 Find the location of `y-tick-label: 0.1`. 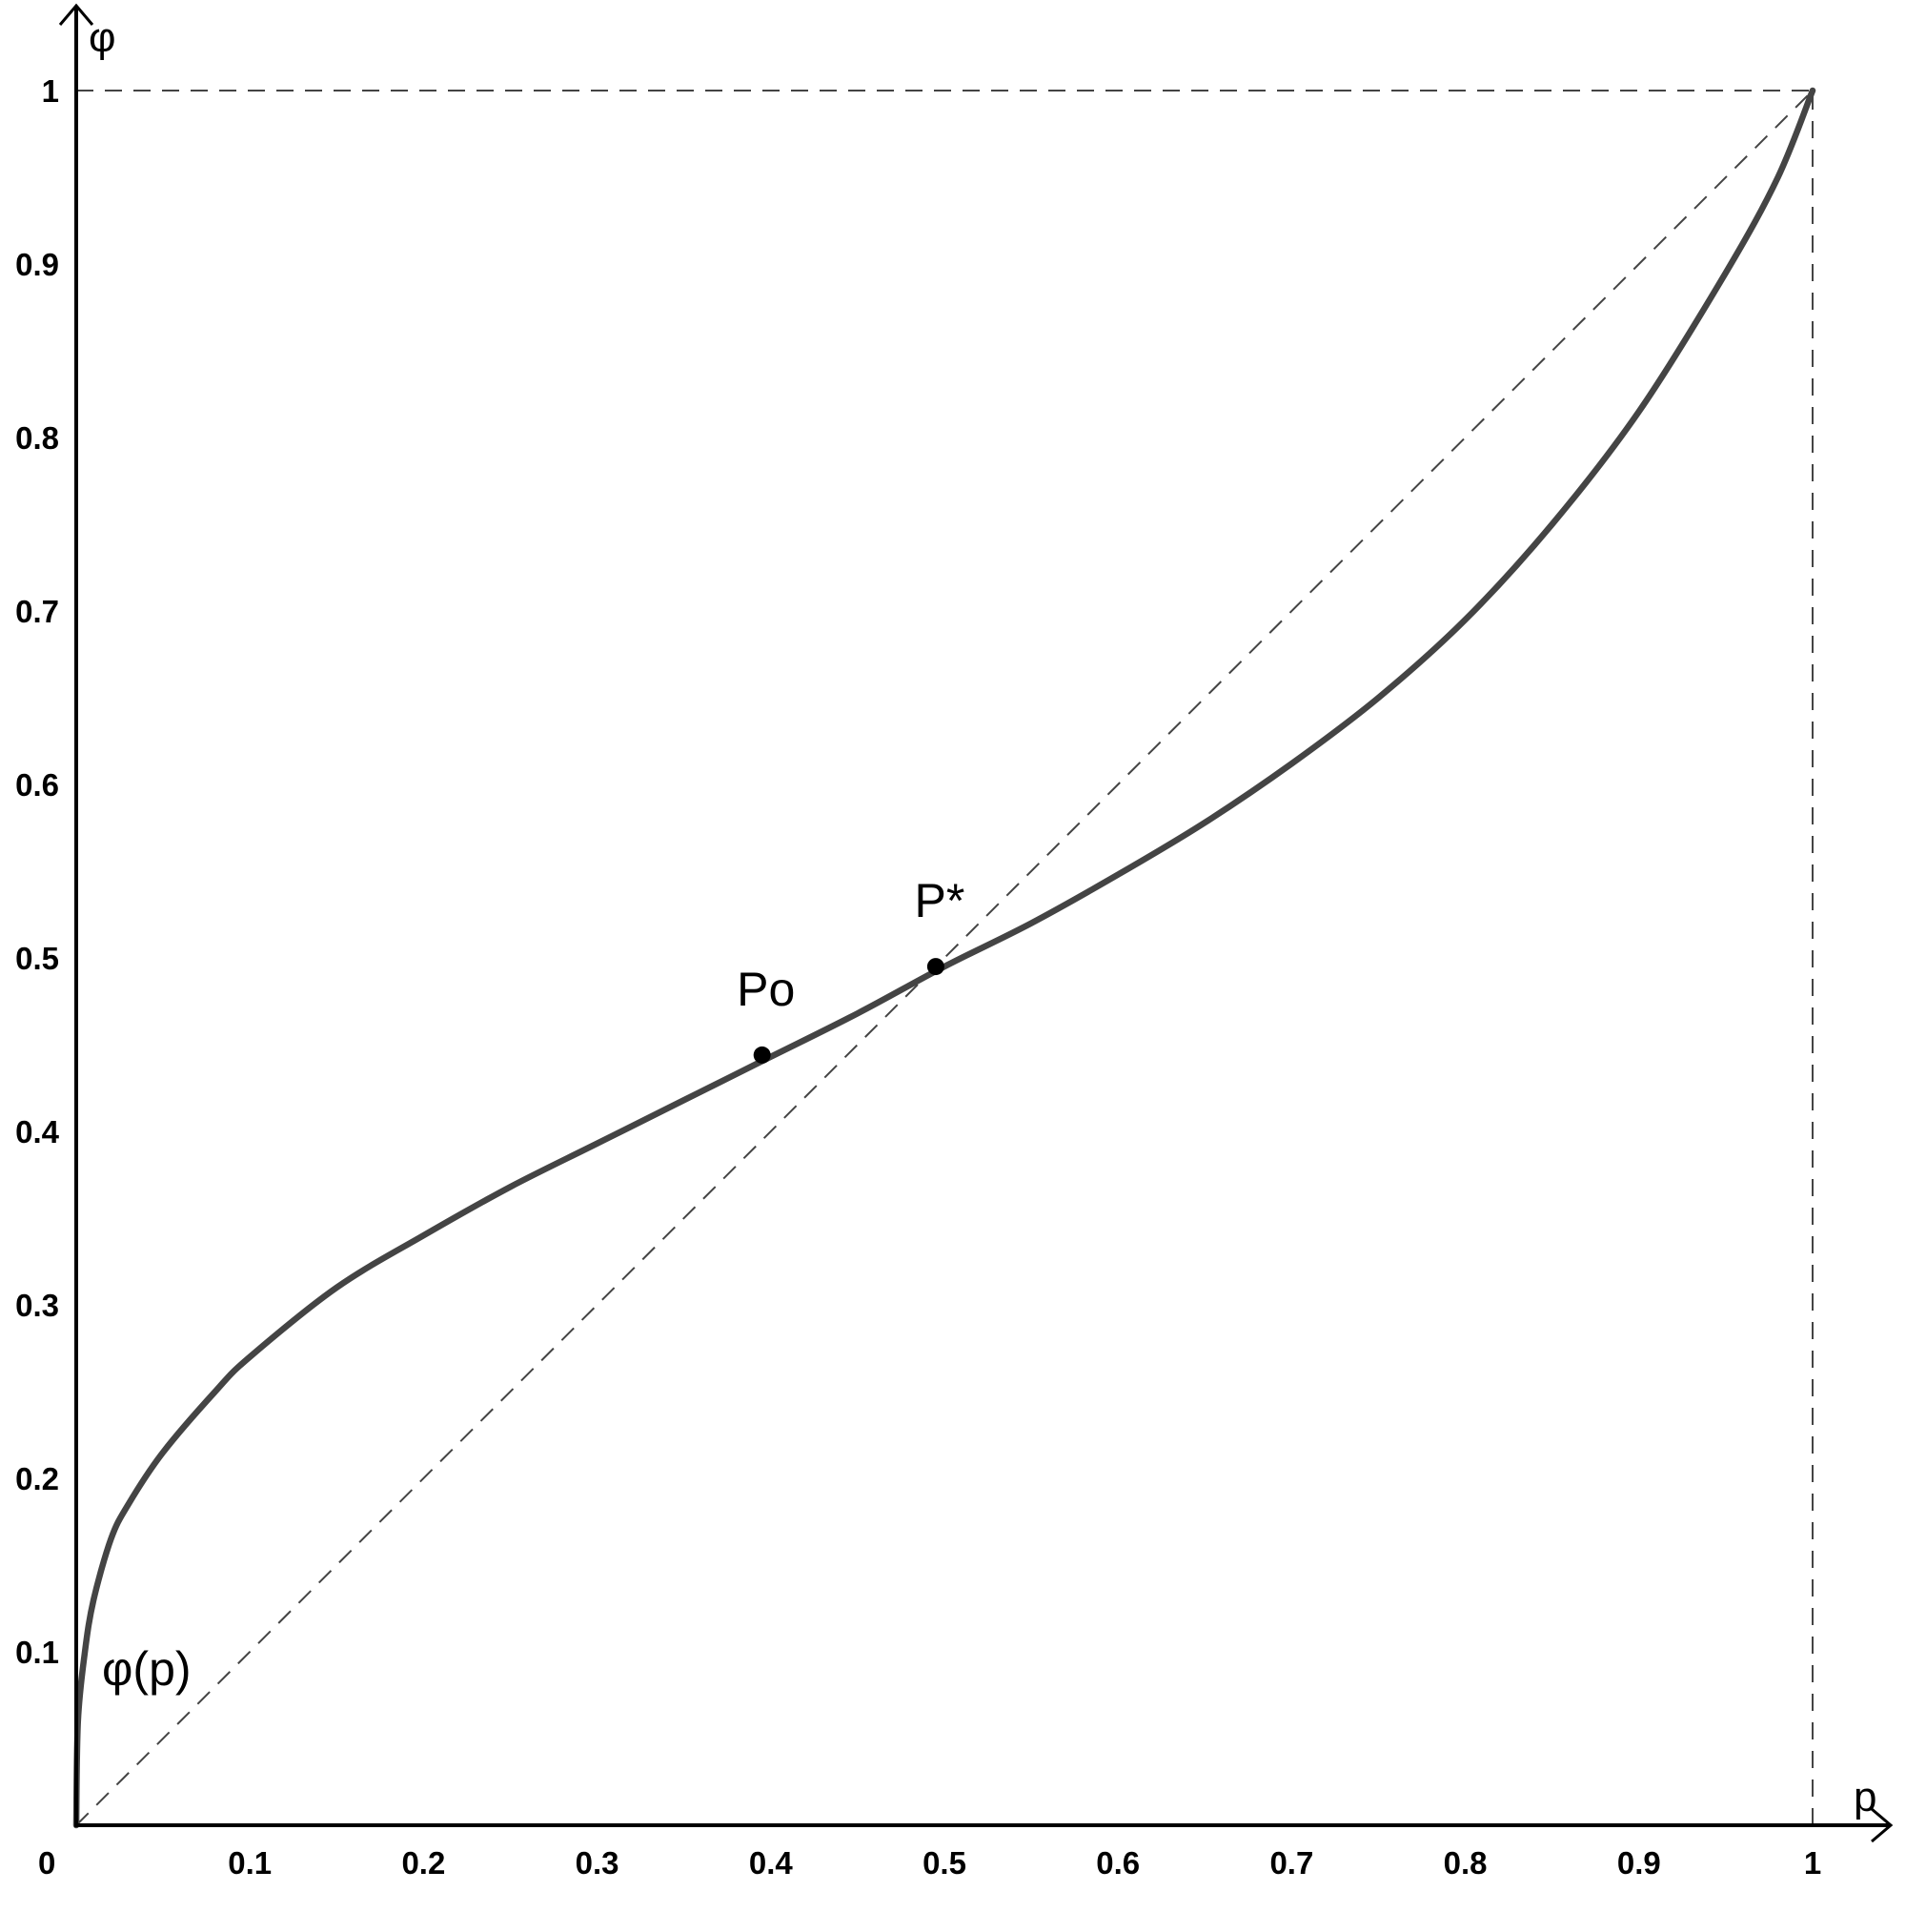

y-tick-label: 0.1 is located at coordinates (37, 1652).